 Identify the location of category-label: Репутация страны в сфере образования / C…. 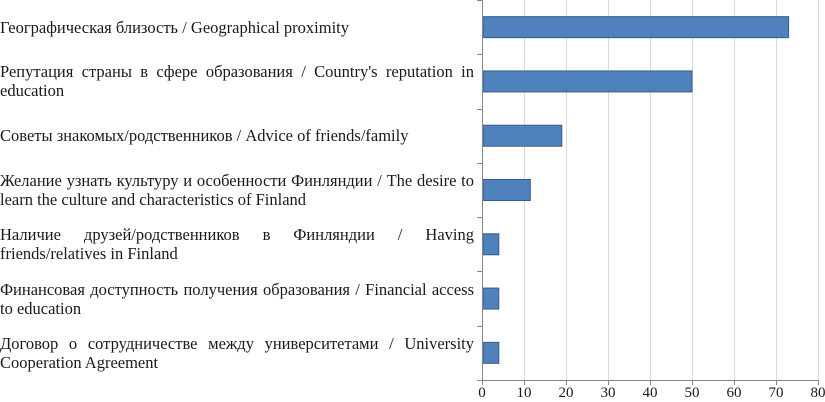
(237, 81).